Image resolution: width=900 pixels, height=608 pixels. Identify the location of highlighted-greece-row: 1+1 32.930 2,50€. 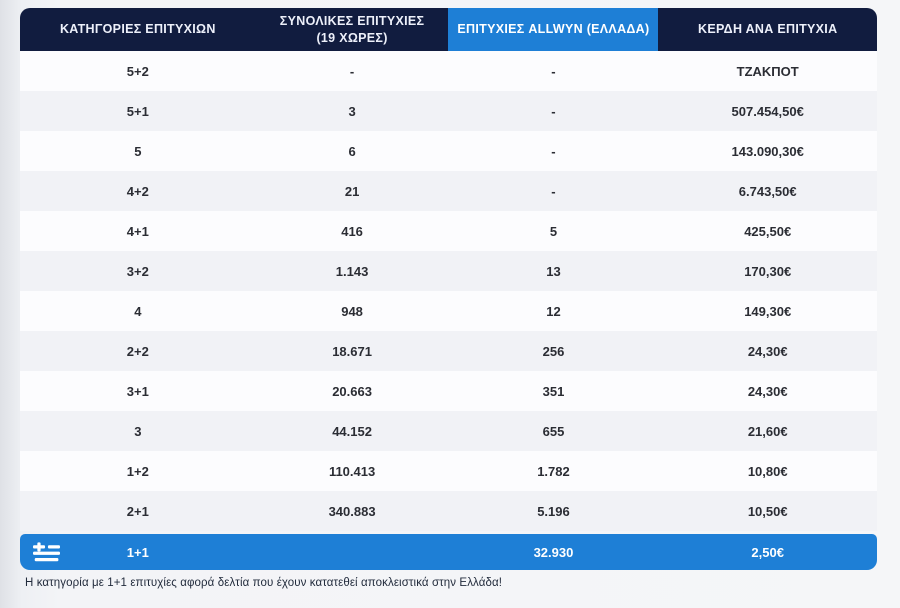
(448, 552).